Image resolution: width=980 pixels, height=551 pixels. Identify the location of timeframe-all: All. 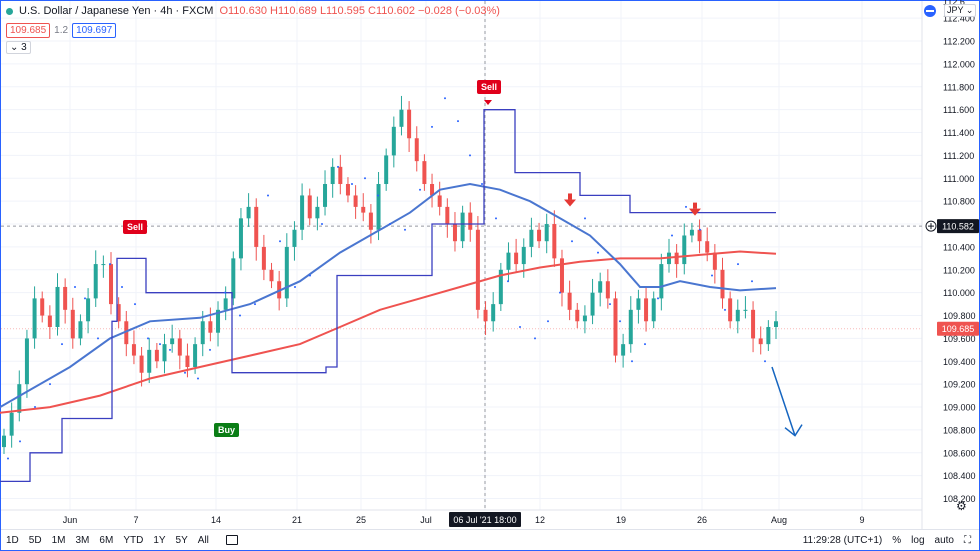
(203, 540).